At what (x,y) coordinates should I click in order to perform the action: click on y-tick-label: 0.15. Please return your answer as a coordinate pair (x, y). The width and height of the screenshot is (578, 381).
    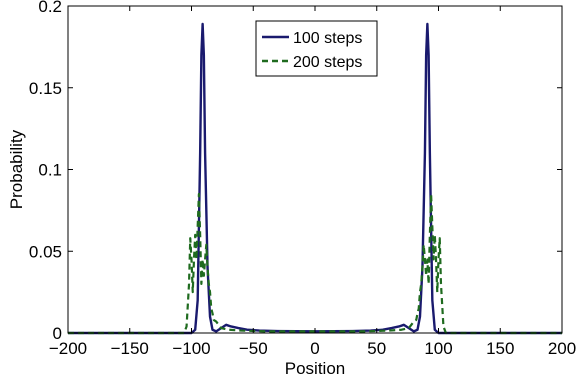
    Looking at the image, I should click on (45, 88).